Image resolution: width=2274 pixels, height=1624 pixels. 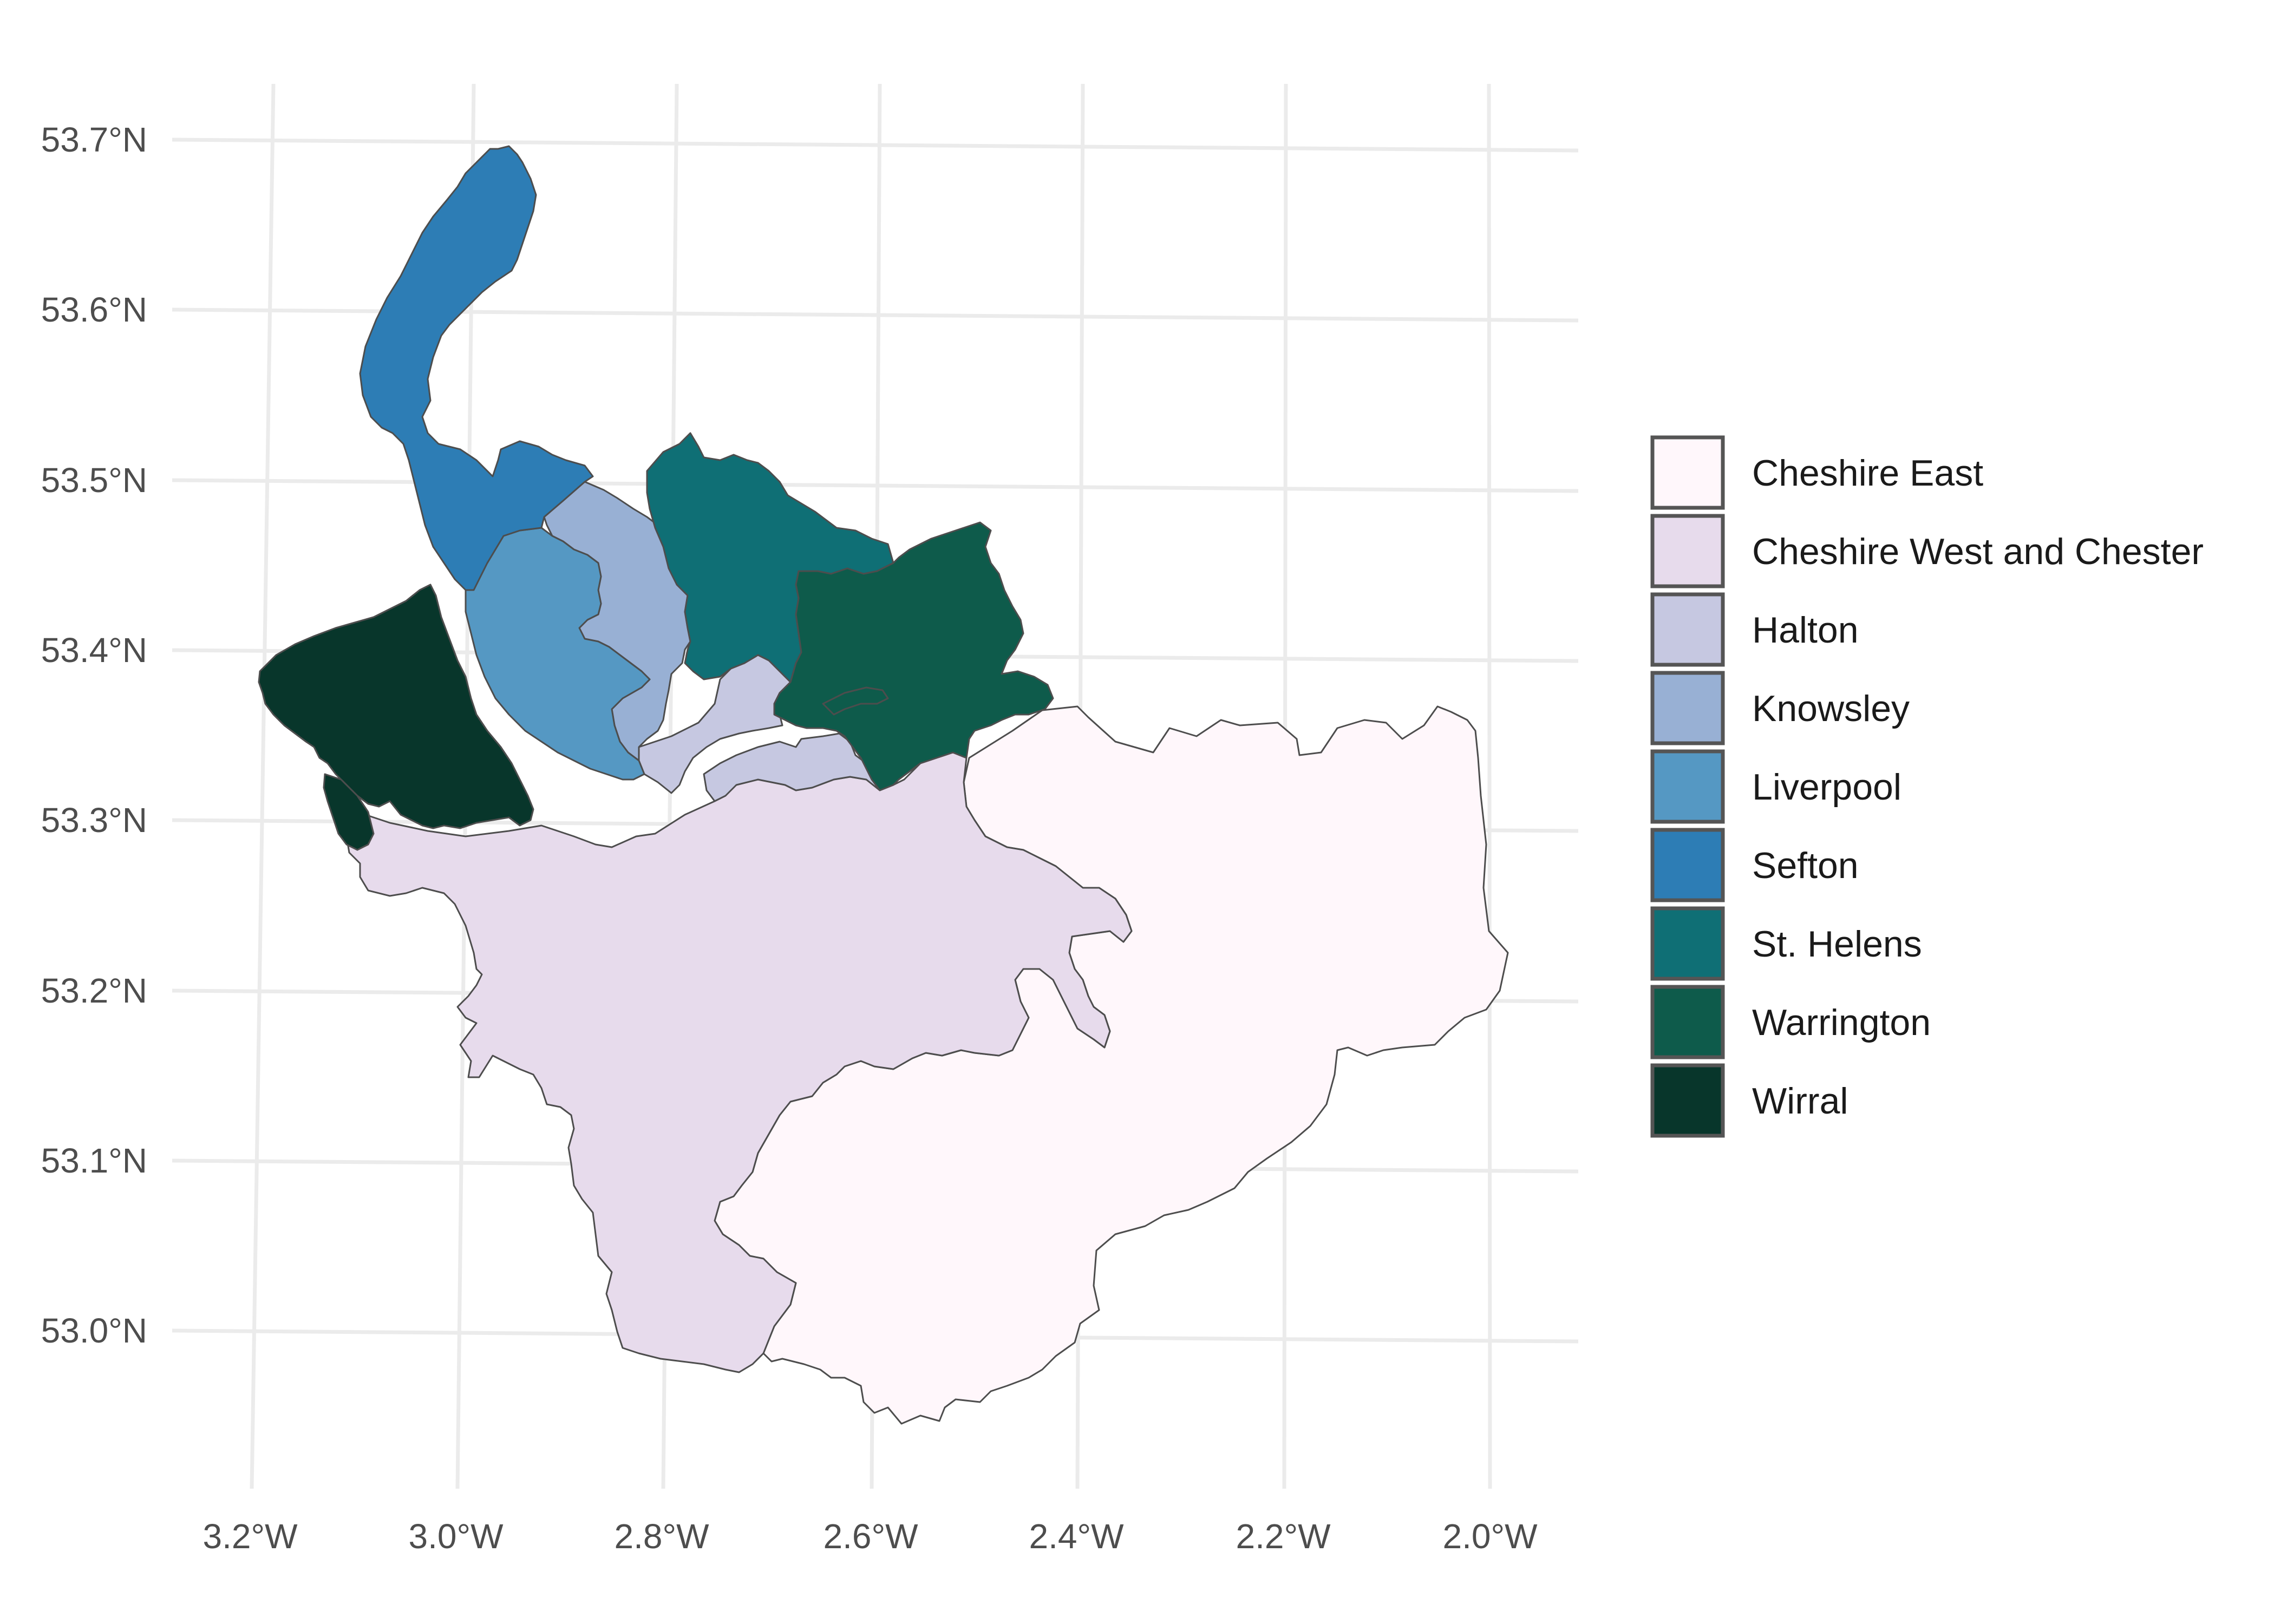 I want to click on legend-label: Liverpool, so click(x=1827, y=787).